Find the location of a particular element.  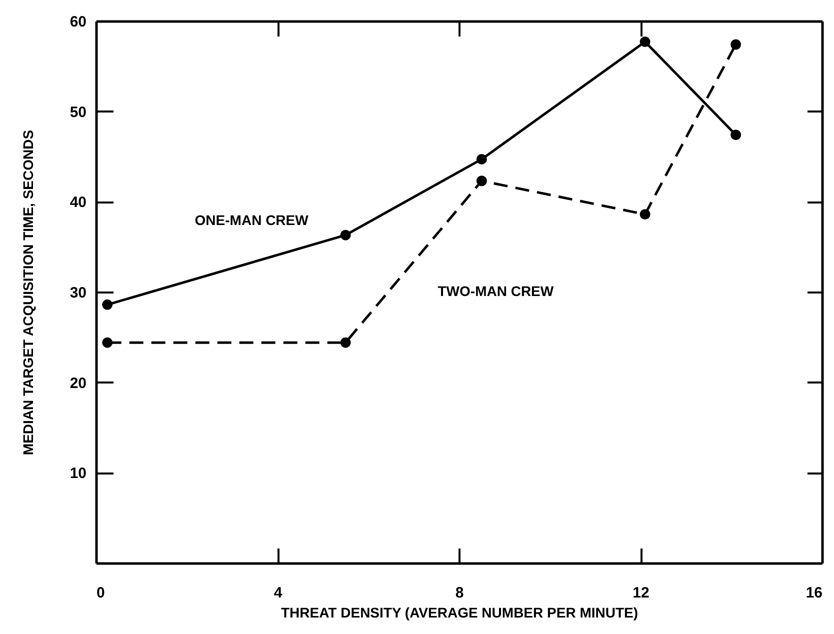

y-tick-label: 10 is located at coordinates (78, 473).